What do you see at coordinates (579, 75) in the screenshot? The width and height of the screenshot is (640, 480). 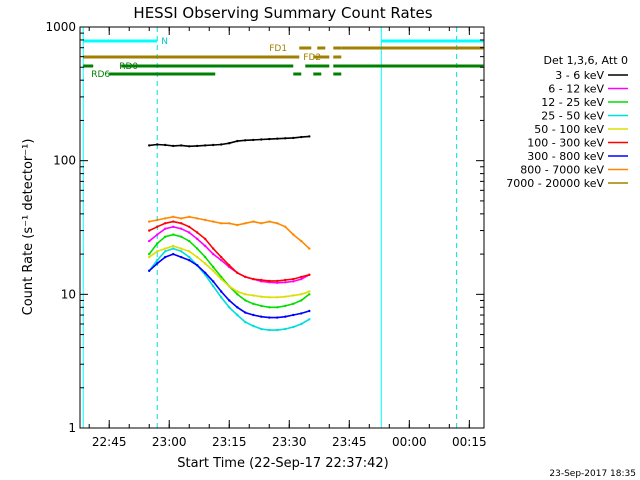 I see `legend-entry-label: 3 - 6 keV` at bounding box center [579, 75].